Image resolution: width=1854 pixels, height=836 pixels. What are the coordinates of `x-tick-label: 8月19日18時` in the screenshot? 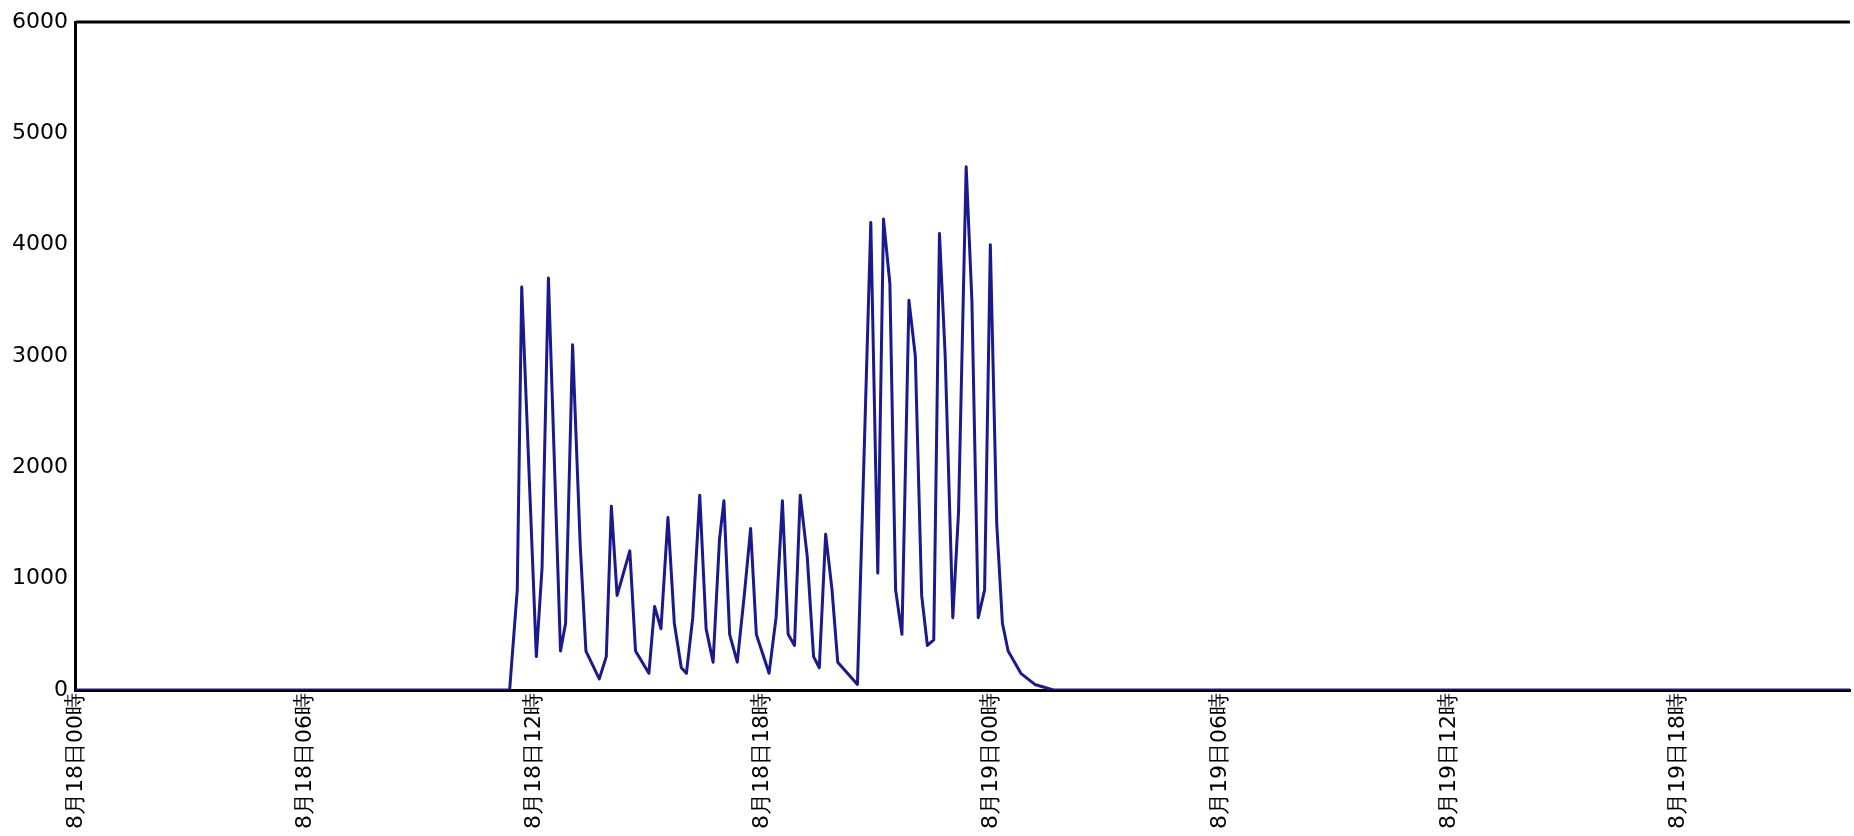 It's located at (1677, 761).